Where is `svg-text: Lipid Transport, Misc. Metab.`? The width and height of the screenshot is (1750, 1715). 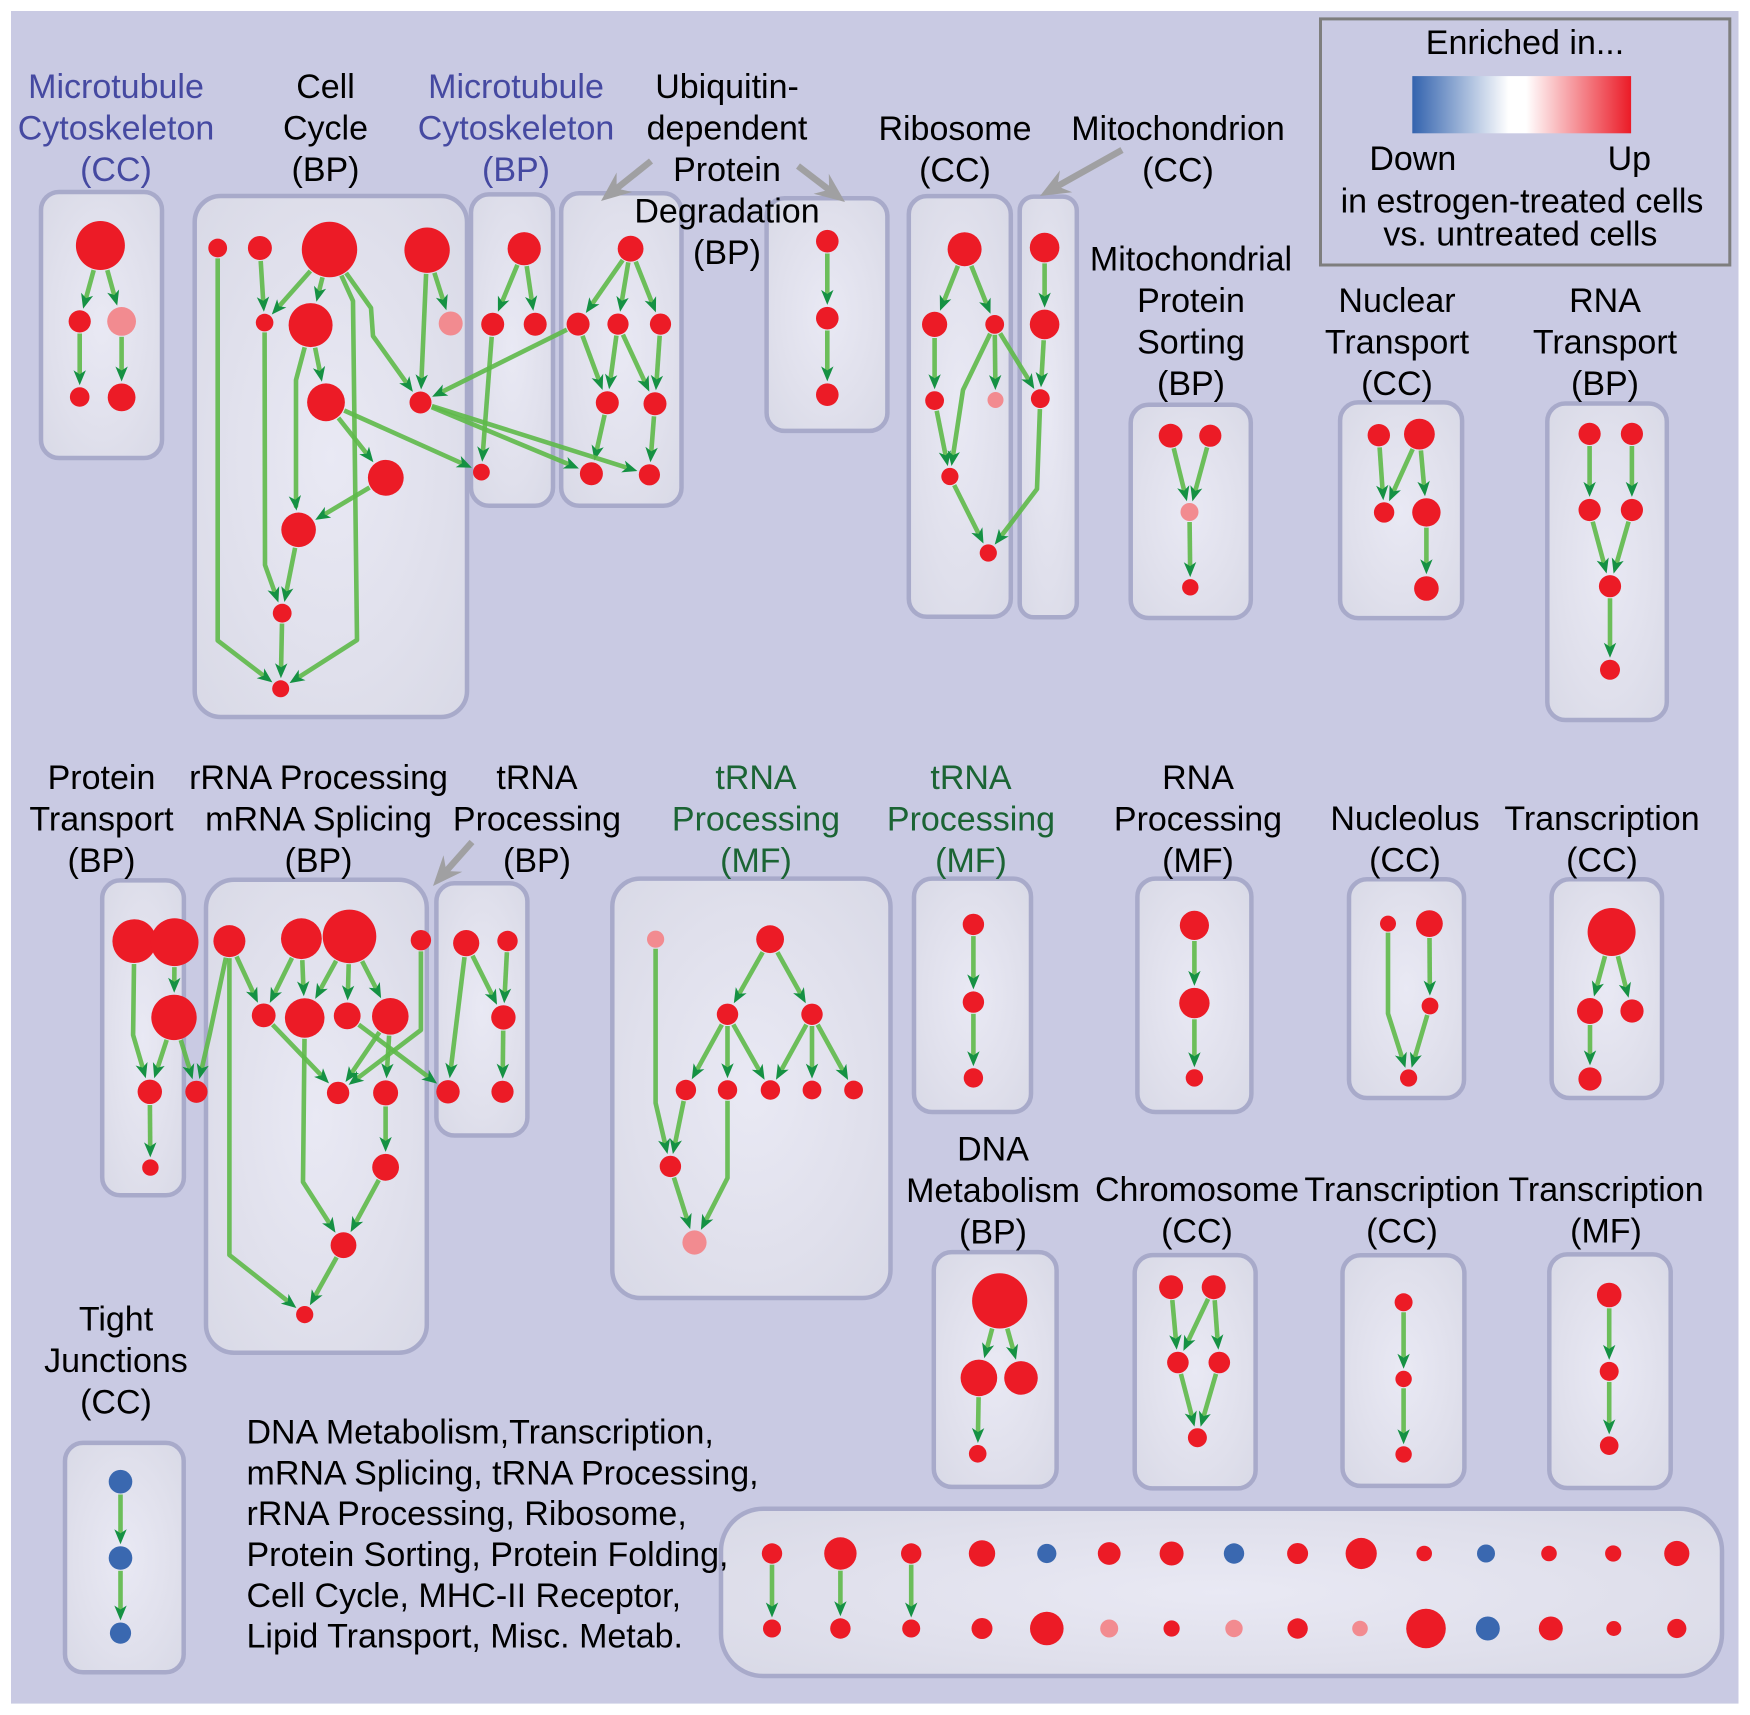
svg-text: Lipid Transport, Misc. Metab. is located at coordinates (465, 1637).